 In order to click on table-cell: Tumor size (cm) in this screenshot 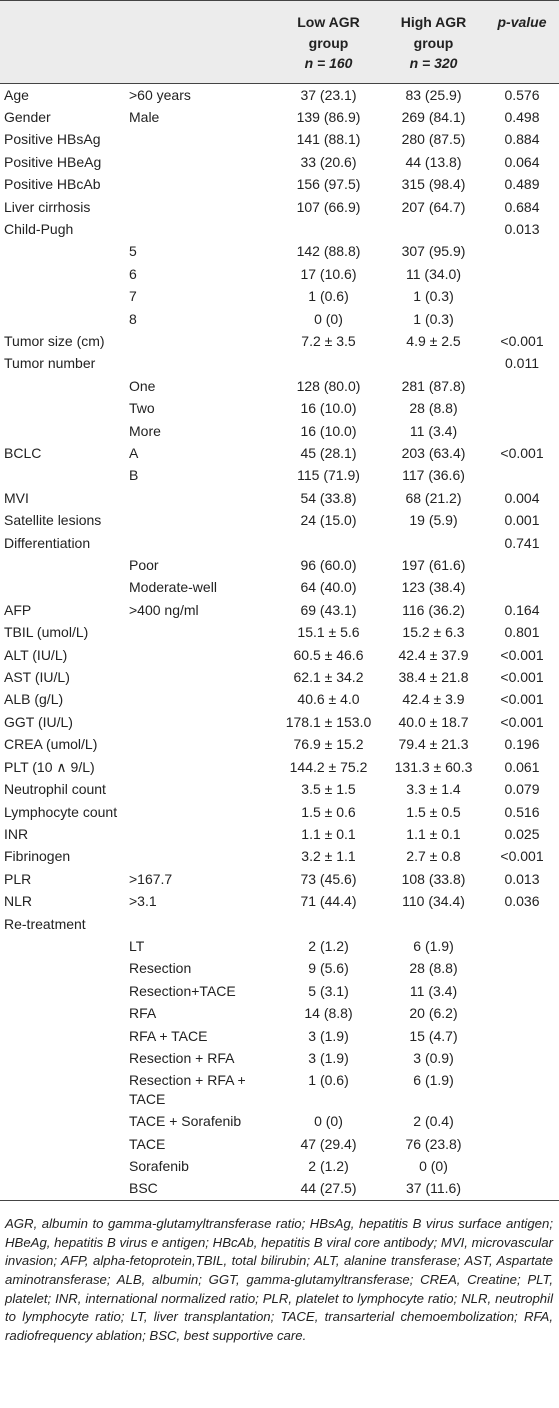, I will do `click(54, 340)`.